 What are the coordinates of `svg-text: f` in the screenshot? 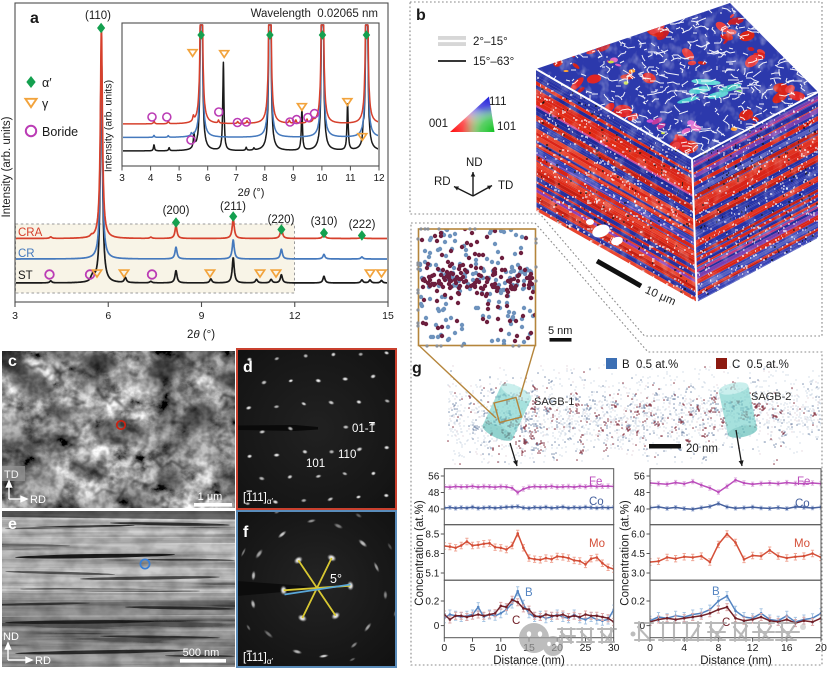 It's located at (246, 532).